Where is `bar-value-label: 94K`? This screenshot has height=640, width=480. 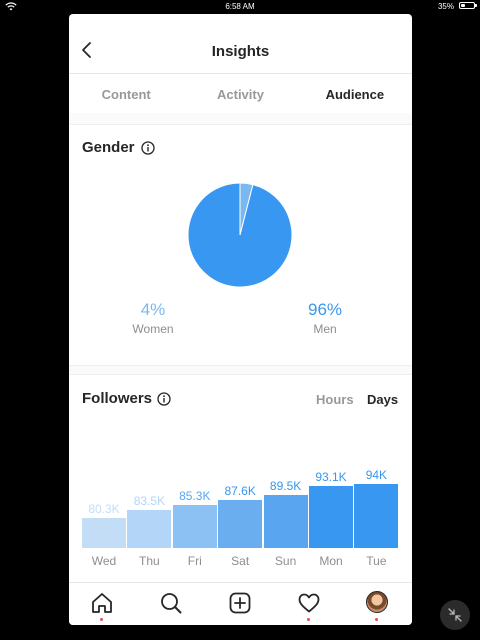 bar-value-label: 94K is located at coordinates (376, 475).